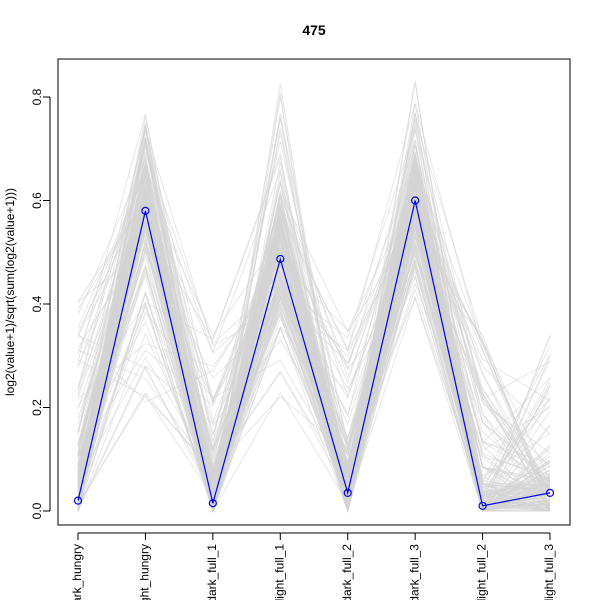  What do you see at coordinates (37, 96) in the screenshot?
I see `y-tick-label: 0.8` at bounding box center [37, 96].